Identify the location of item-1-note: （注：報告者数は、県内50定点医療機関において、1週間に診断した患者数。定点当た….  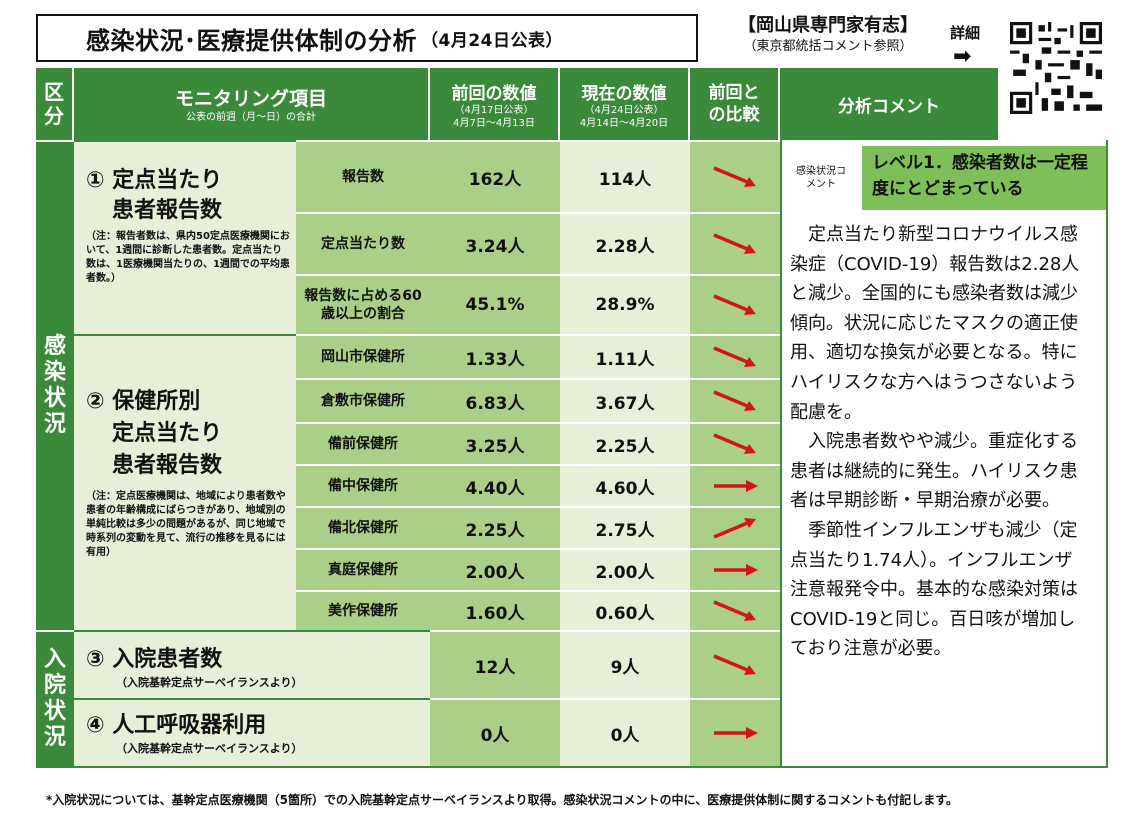
(188, 257).